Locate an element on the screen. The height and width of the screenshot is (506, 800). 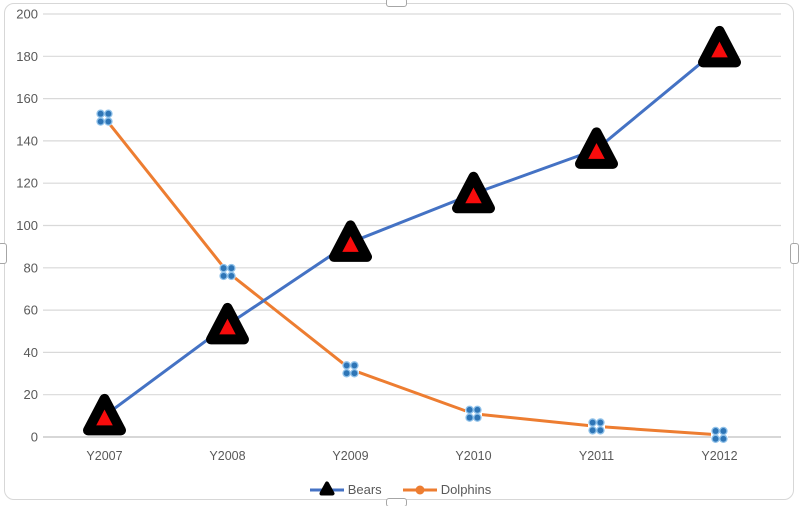
x-category-label: Y2012 is located at coordinates (719, 456).